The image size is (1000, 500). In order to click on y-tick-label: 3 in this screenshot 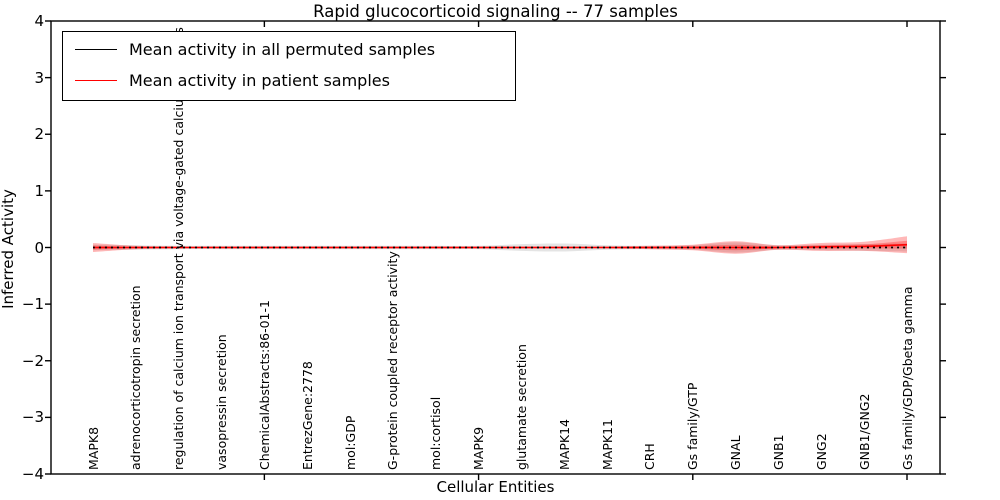, I will do `click(39, 77)`.